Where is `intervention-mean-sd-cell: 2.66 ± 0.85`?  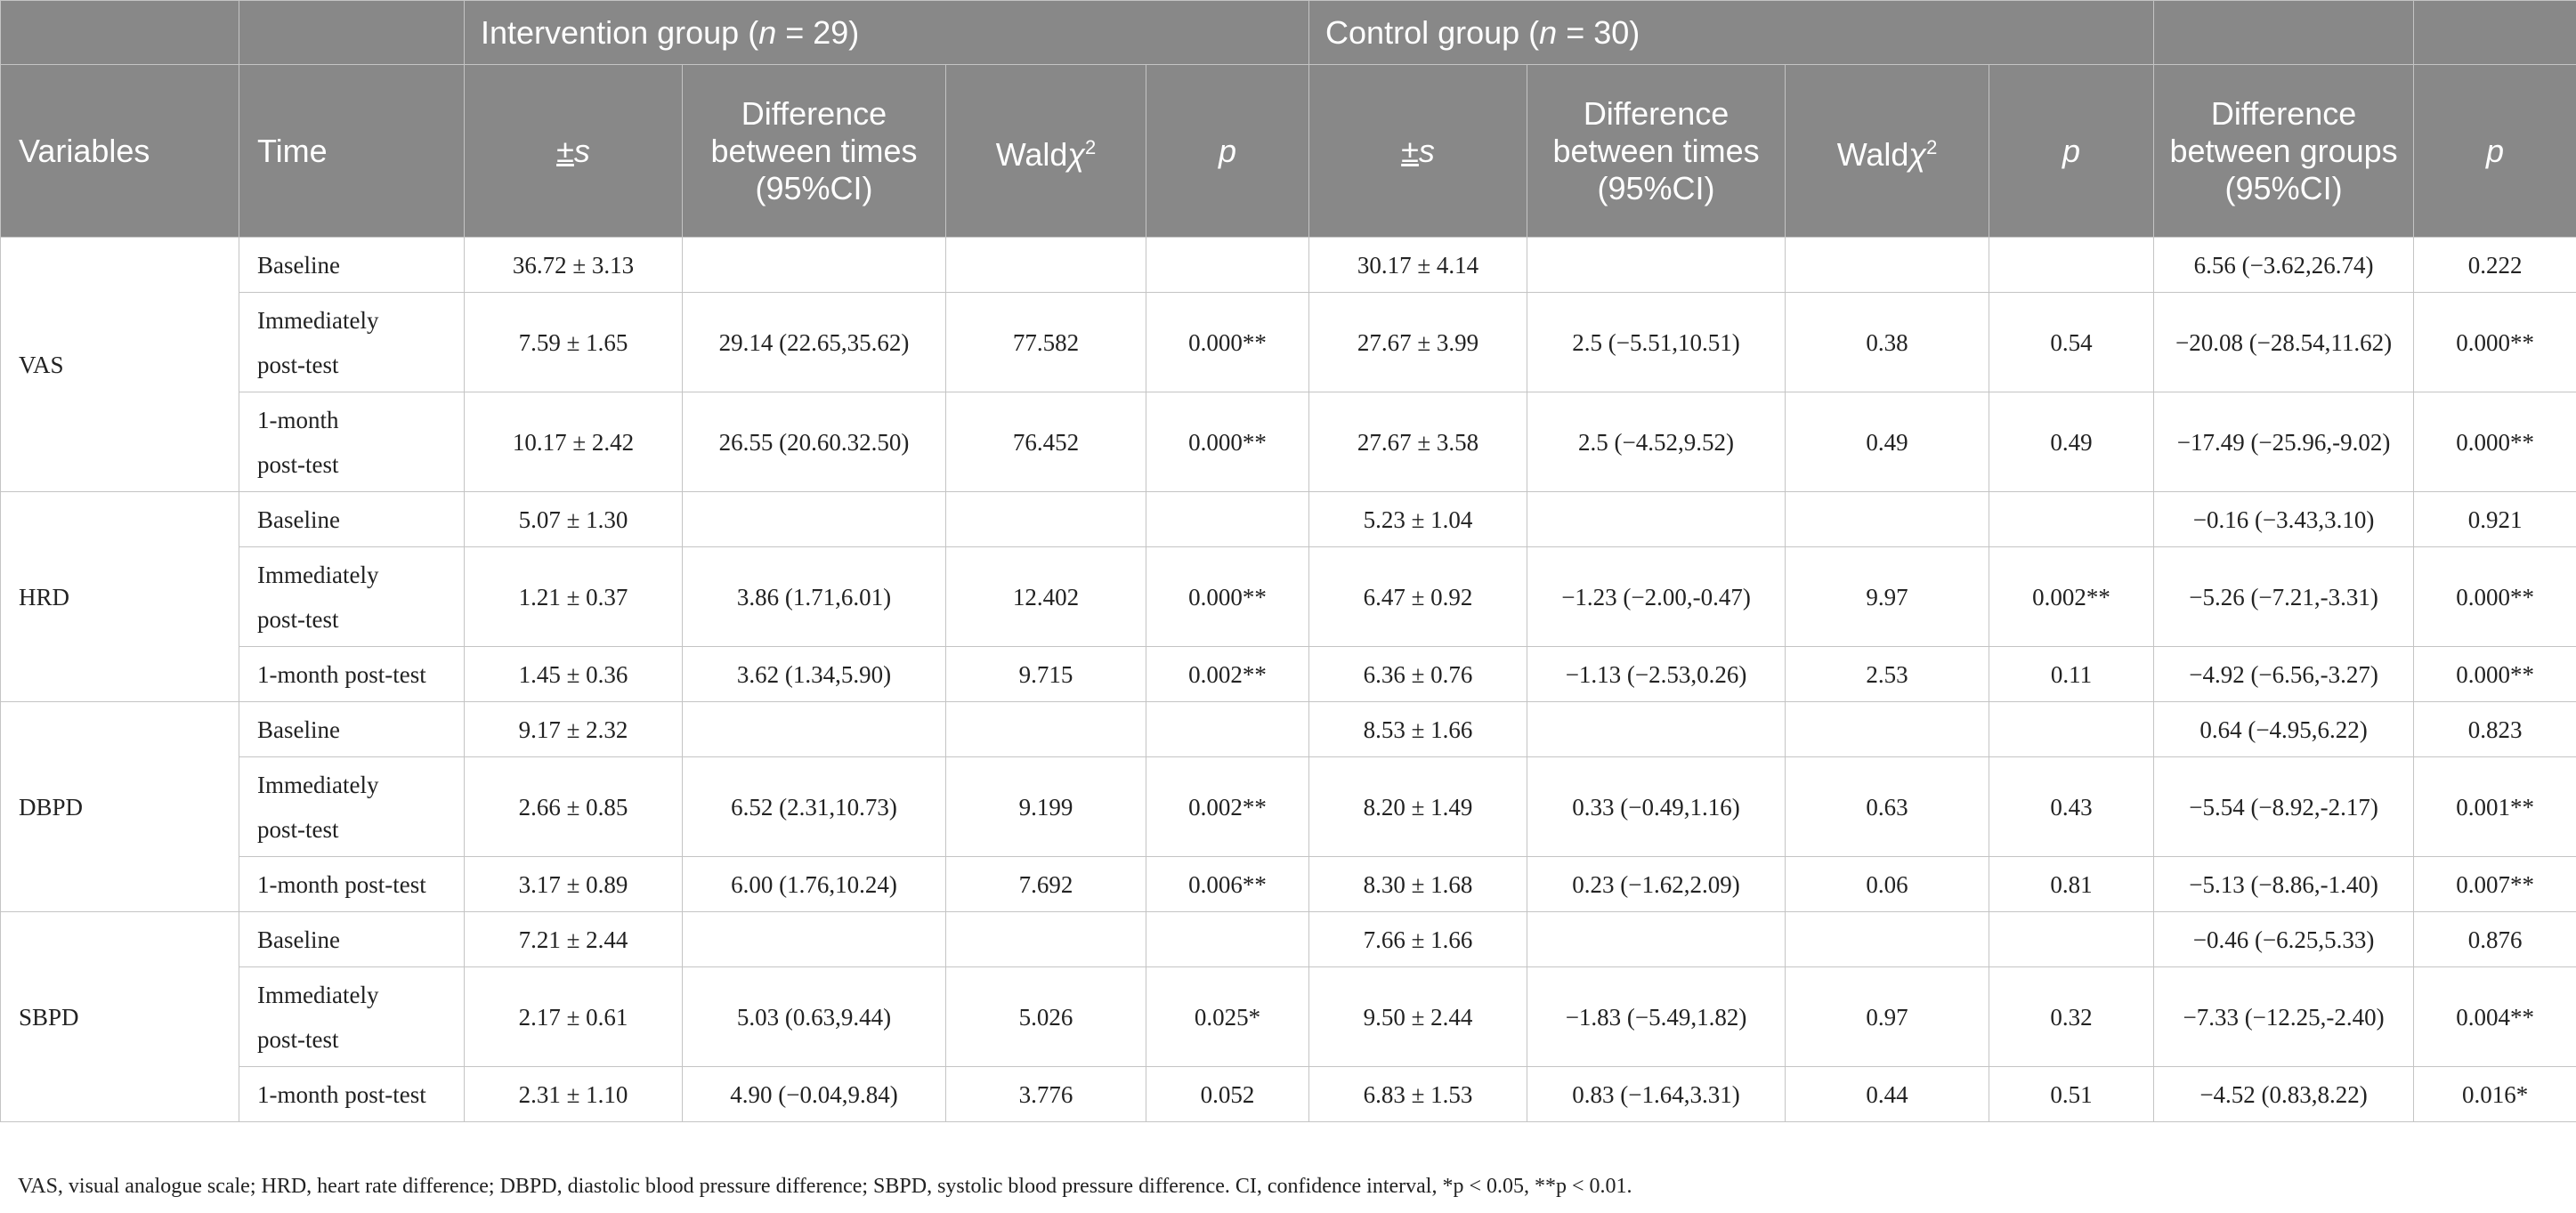 intervention-mean-sd-cell: 2.66 ± 0.85 is located at coordinates (573, 807).